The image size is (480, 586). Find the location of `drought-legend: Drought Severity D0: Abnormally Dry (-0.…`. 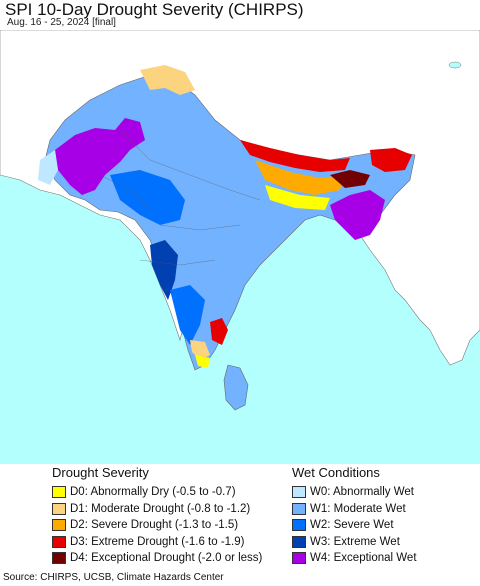

drought-legend: Drought Severity D0: Abnormally Dry (-0.… is located at coordinates (157, 515).